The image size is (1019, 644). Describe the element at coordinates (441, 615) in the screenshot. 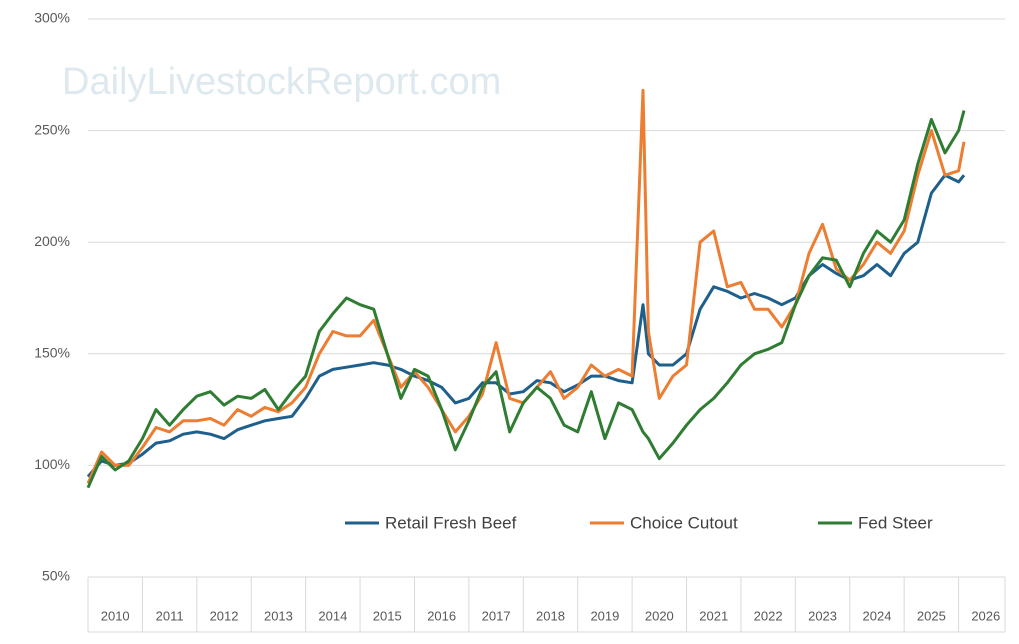

I see `x-tick-label: 2016` at that location.